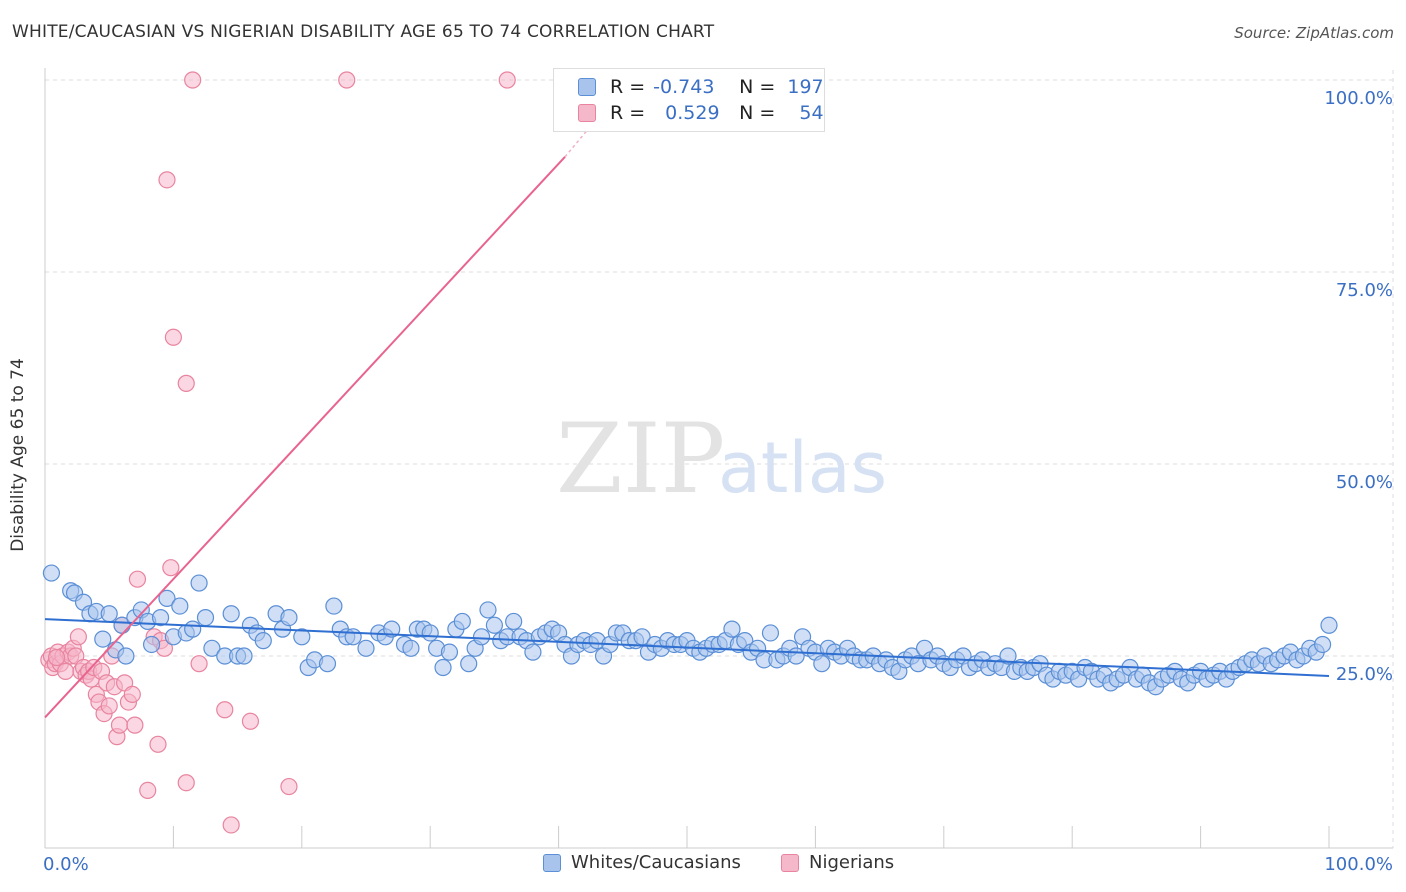 This screenshot has width=1406, height=892. I want to click on legend-item-whites: Whites/Caucasians, so click(642, 862).